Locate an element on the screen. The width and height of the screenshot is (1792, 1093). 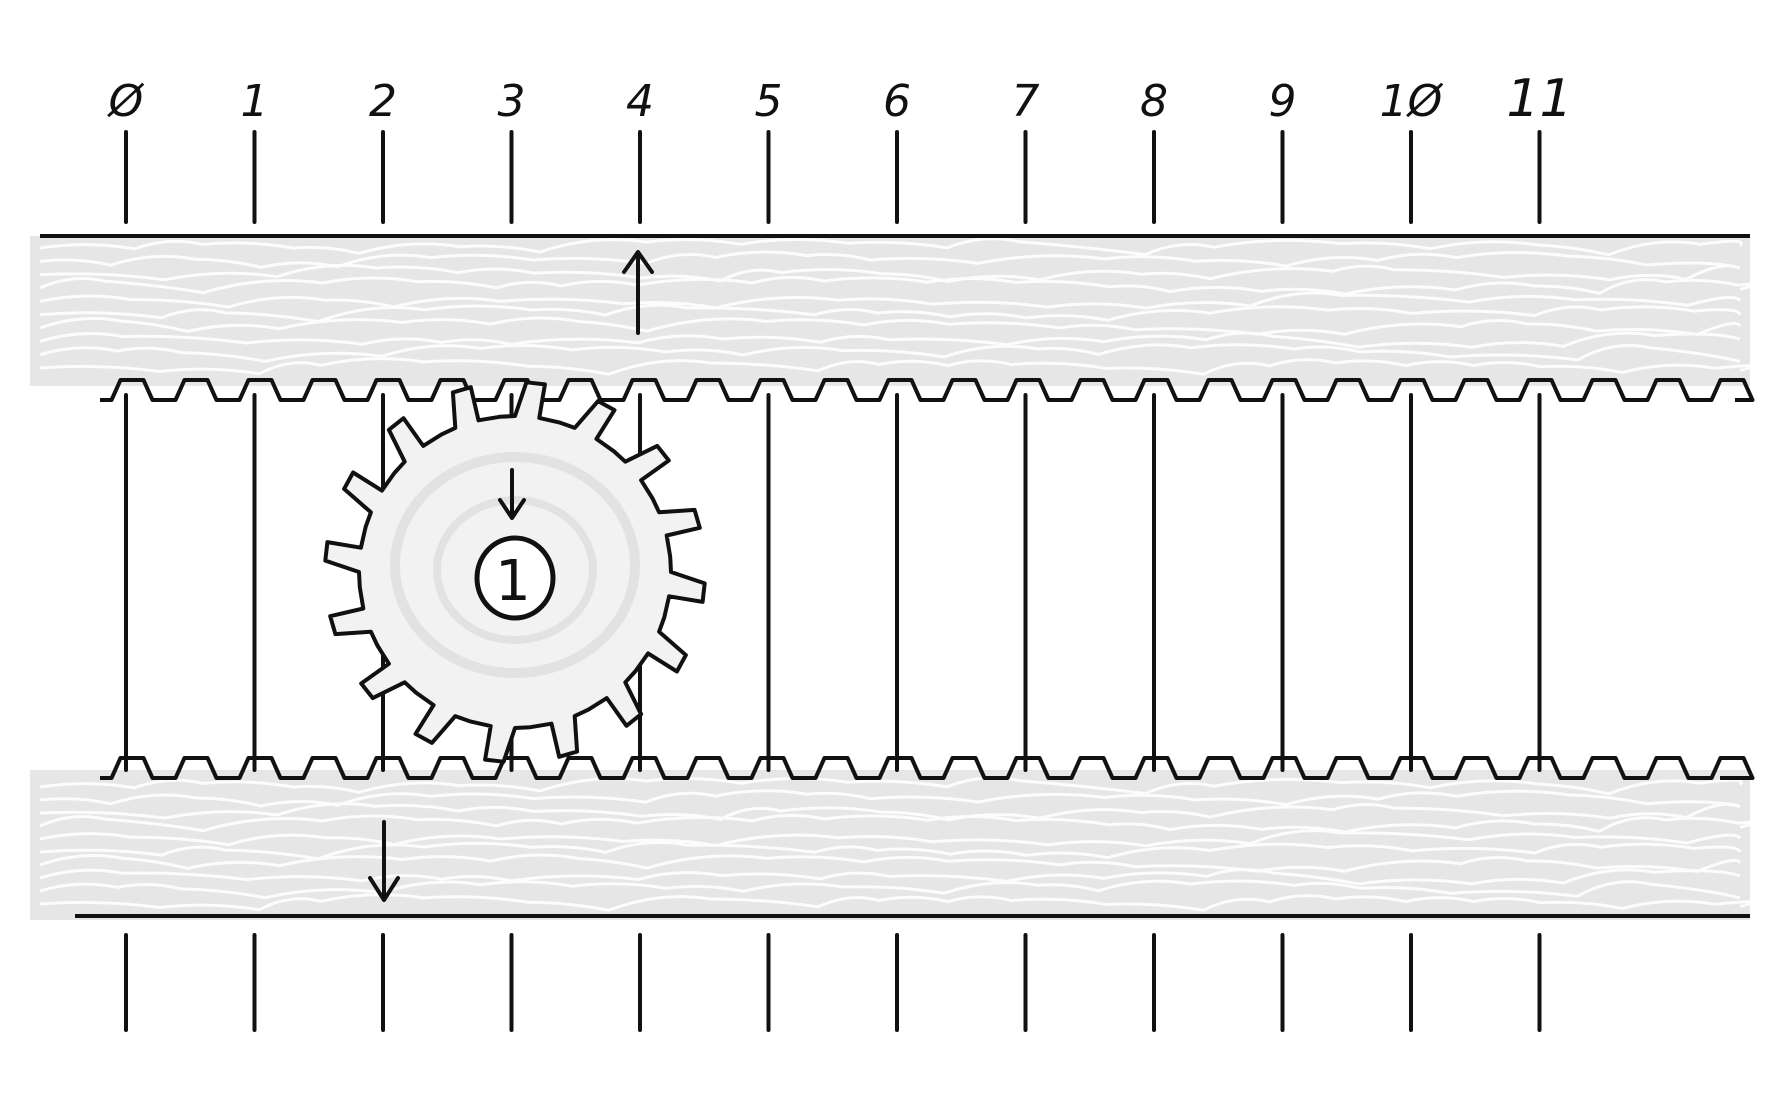
gear: 1 is located at coordinates (515, 572).